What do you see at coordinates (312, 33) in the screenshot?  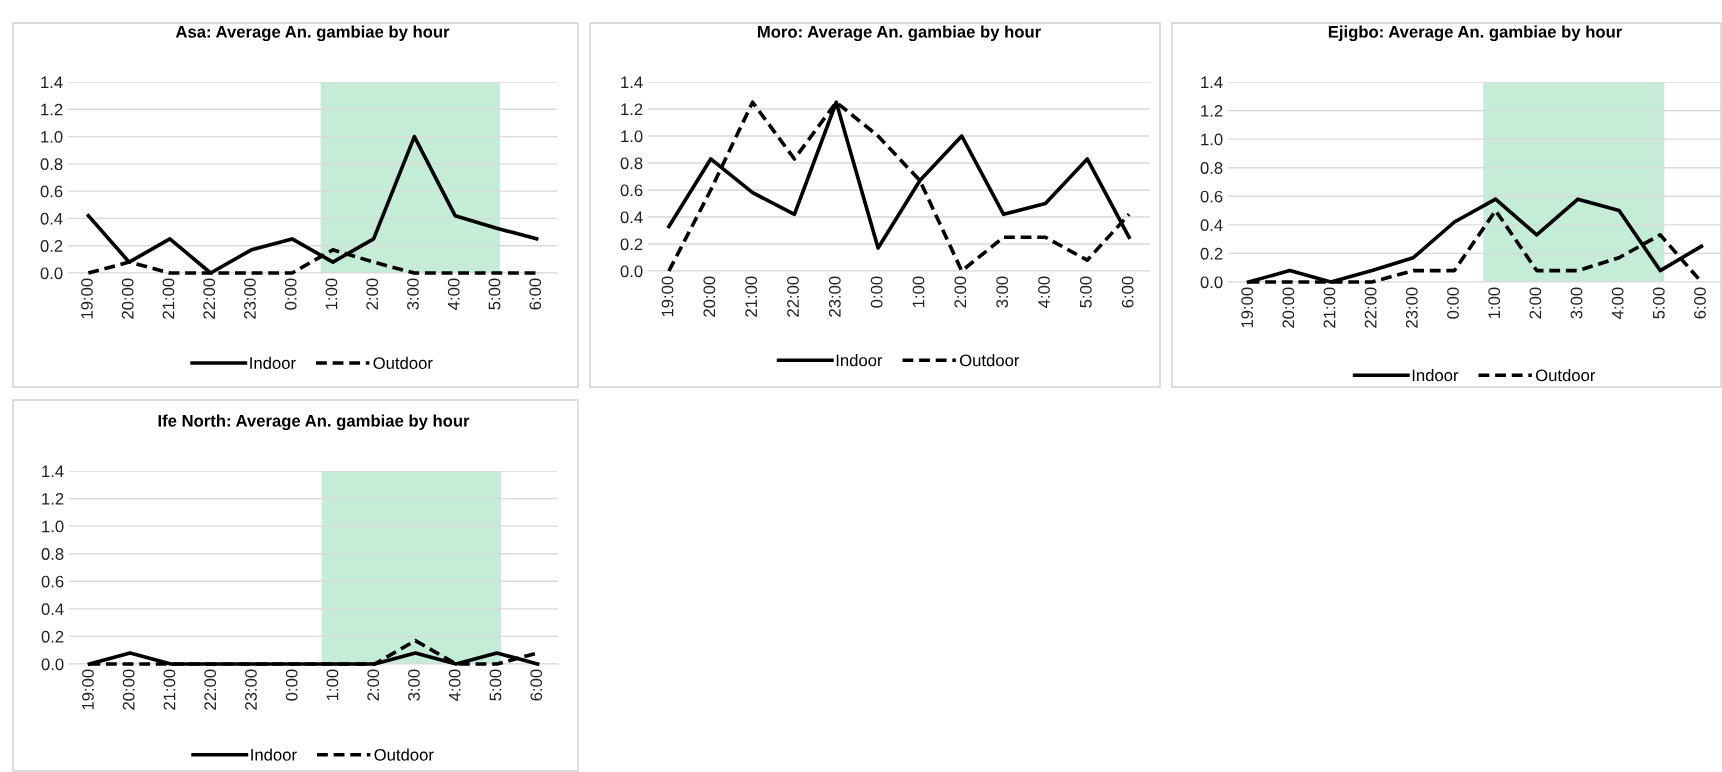 I see `chart-title: Asa: Average An. gambiae by hour` at bounding box center [312, 33].